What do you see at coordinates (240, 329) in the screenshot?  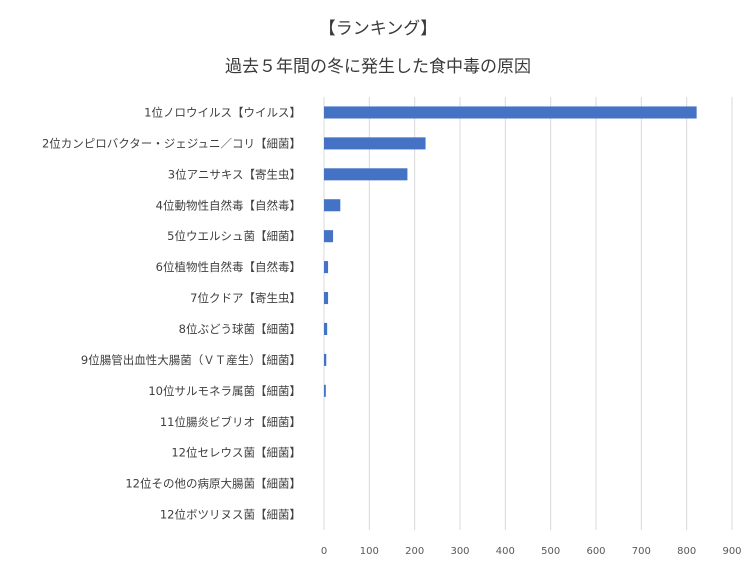 I see `category-label: 8位ぶどう球菌【細菌】` at bounding box center [240, 329].